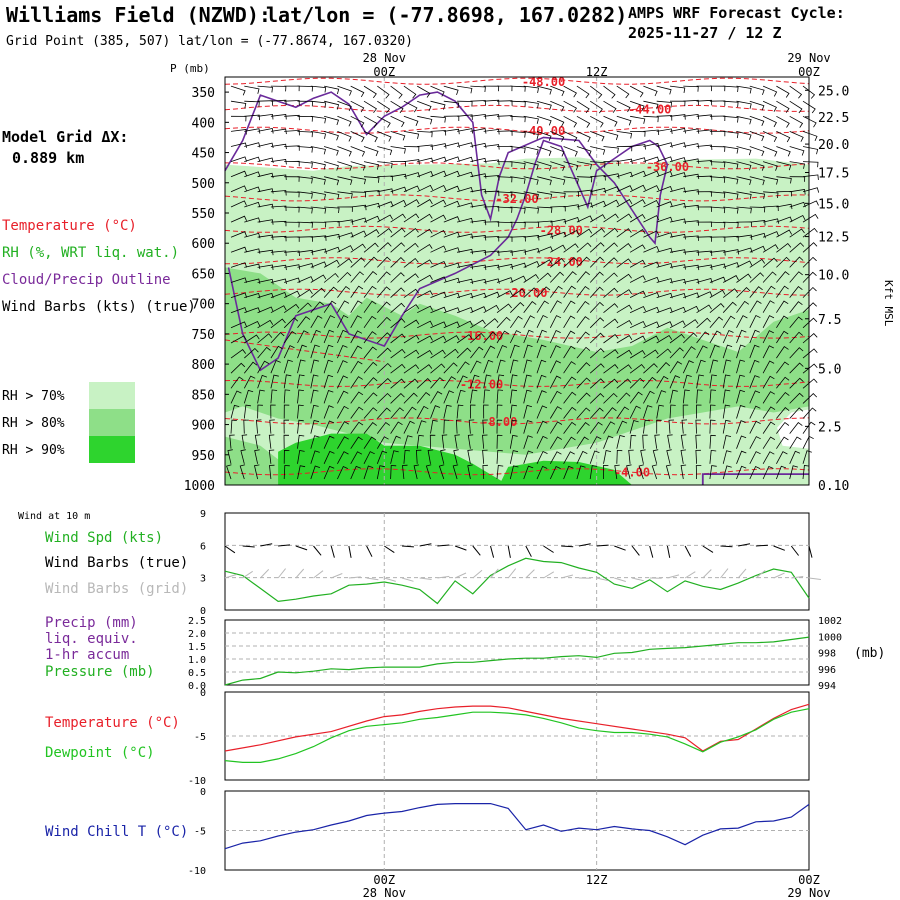 The width and height of the screenshot is (900, 900). I want to click on pressure-tick-label: 350, so click(203, 93).